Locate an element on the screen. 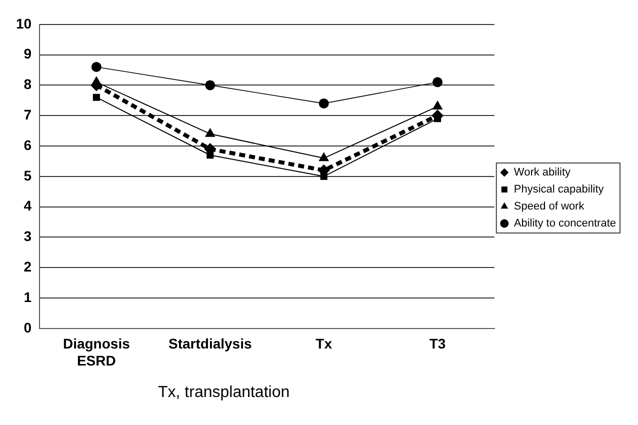  y-tick-label: 0 is located at coordinates (28, 327).